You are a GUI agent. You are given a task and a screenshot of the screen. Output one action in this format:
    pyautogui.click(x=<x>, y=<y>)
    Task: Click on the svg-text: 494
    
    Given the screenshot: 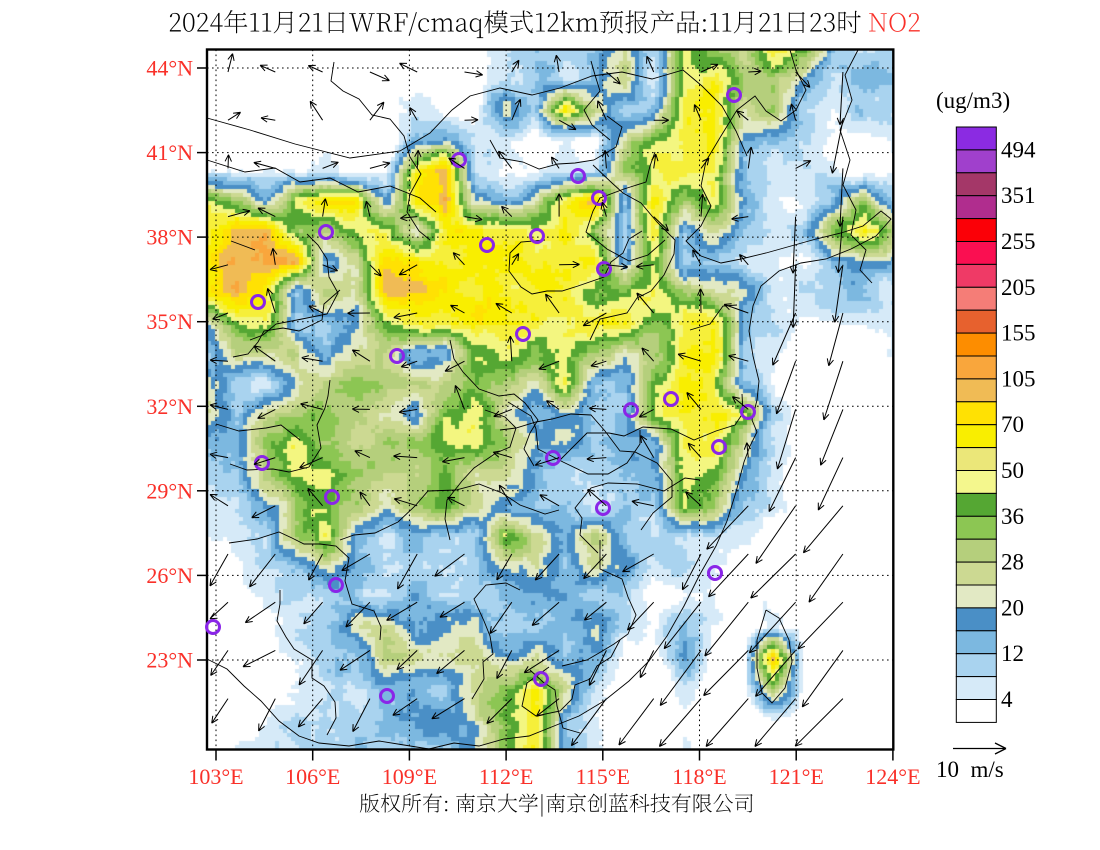 What is the action you would take?
    pyautogui.click(x=1018, y=149)
    